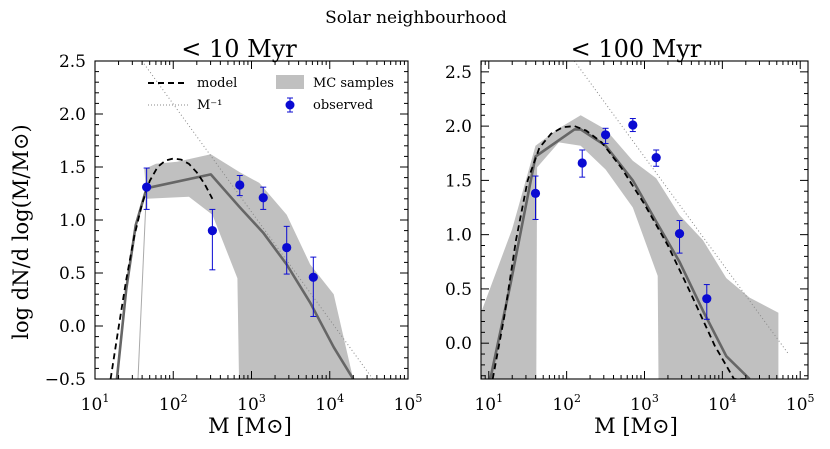 The height and width of the screenshot is (449, 830). I want to click on mc-sample-line, so click(142, 283).